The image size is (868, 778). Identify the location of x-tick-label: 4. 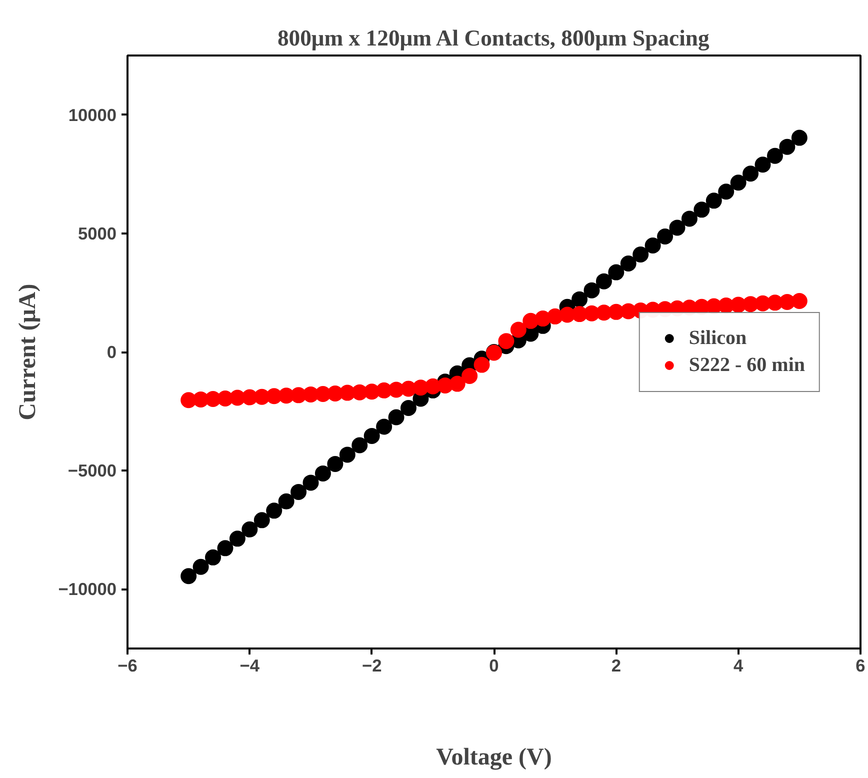
(739, 666).